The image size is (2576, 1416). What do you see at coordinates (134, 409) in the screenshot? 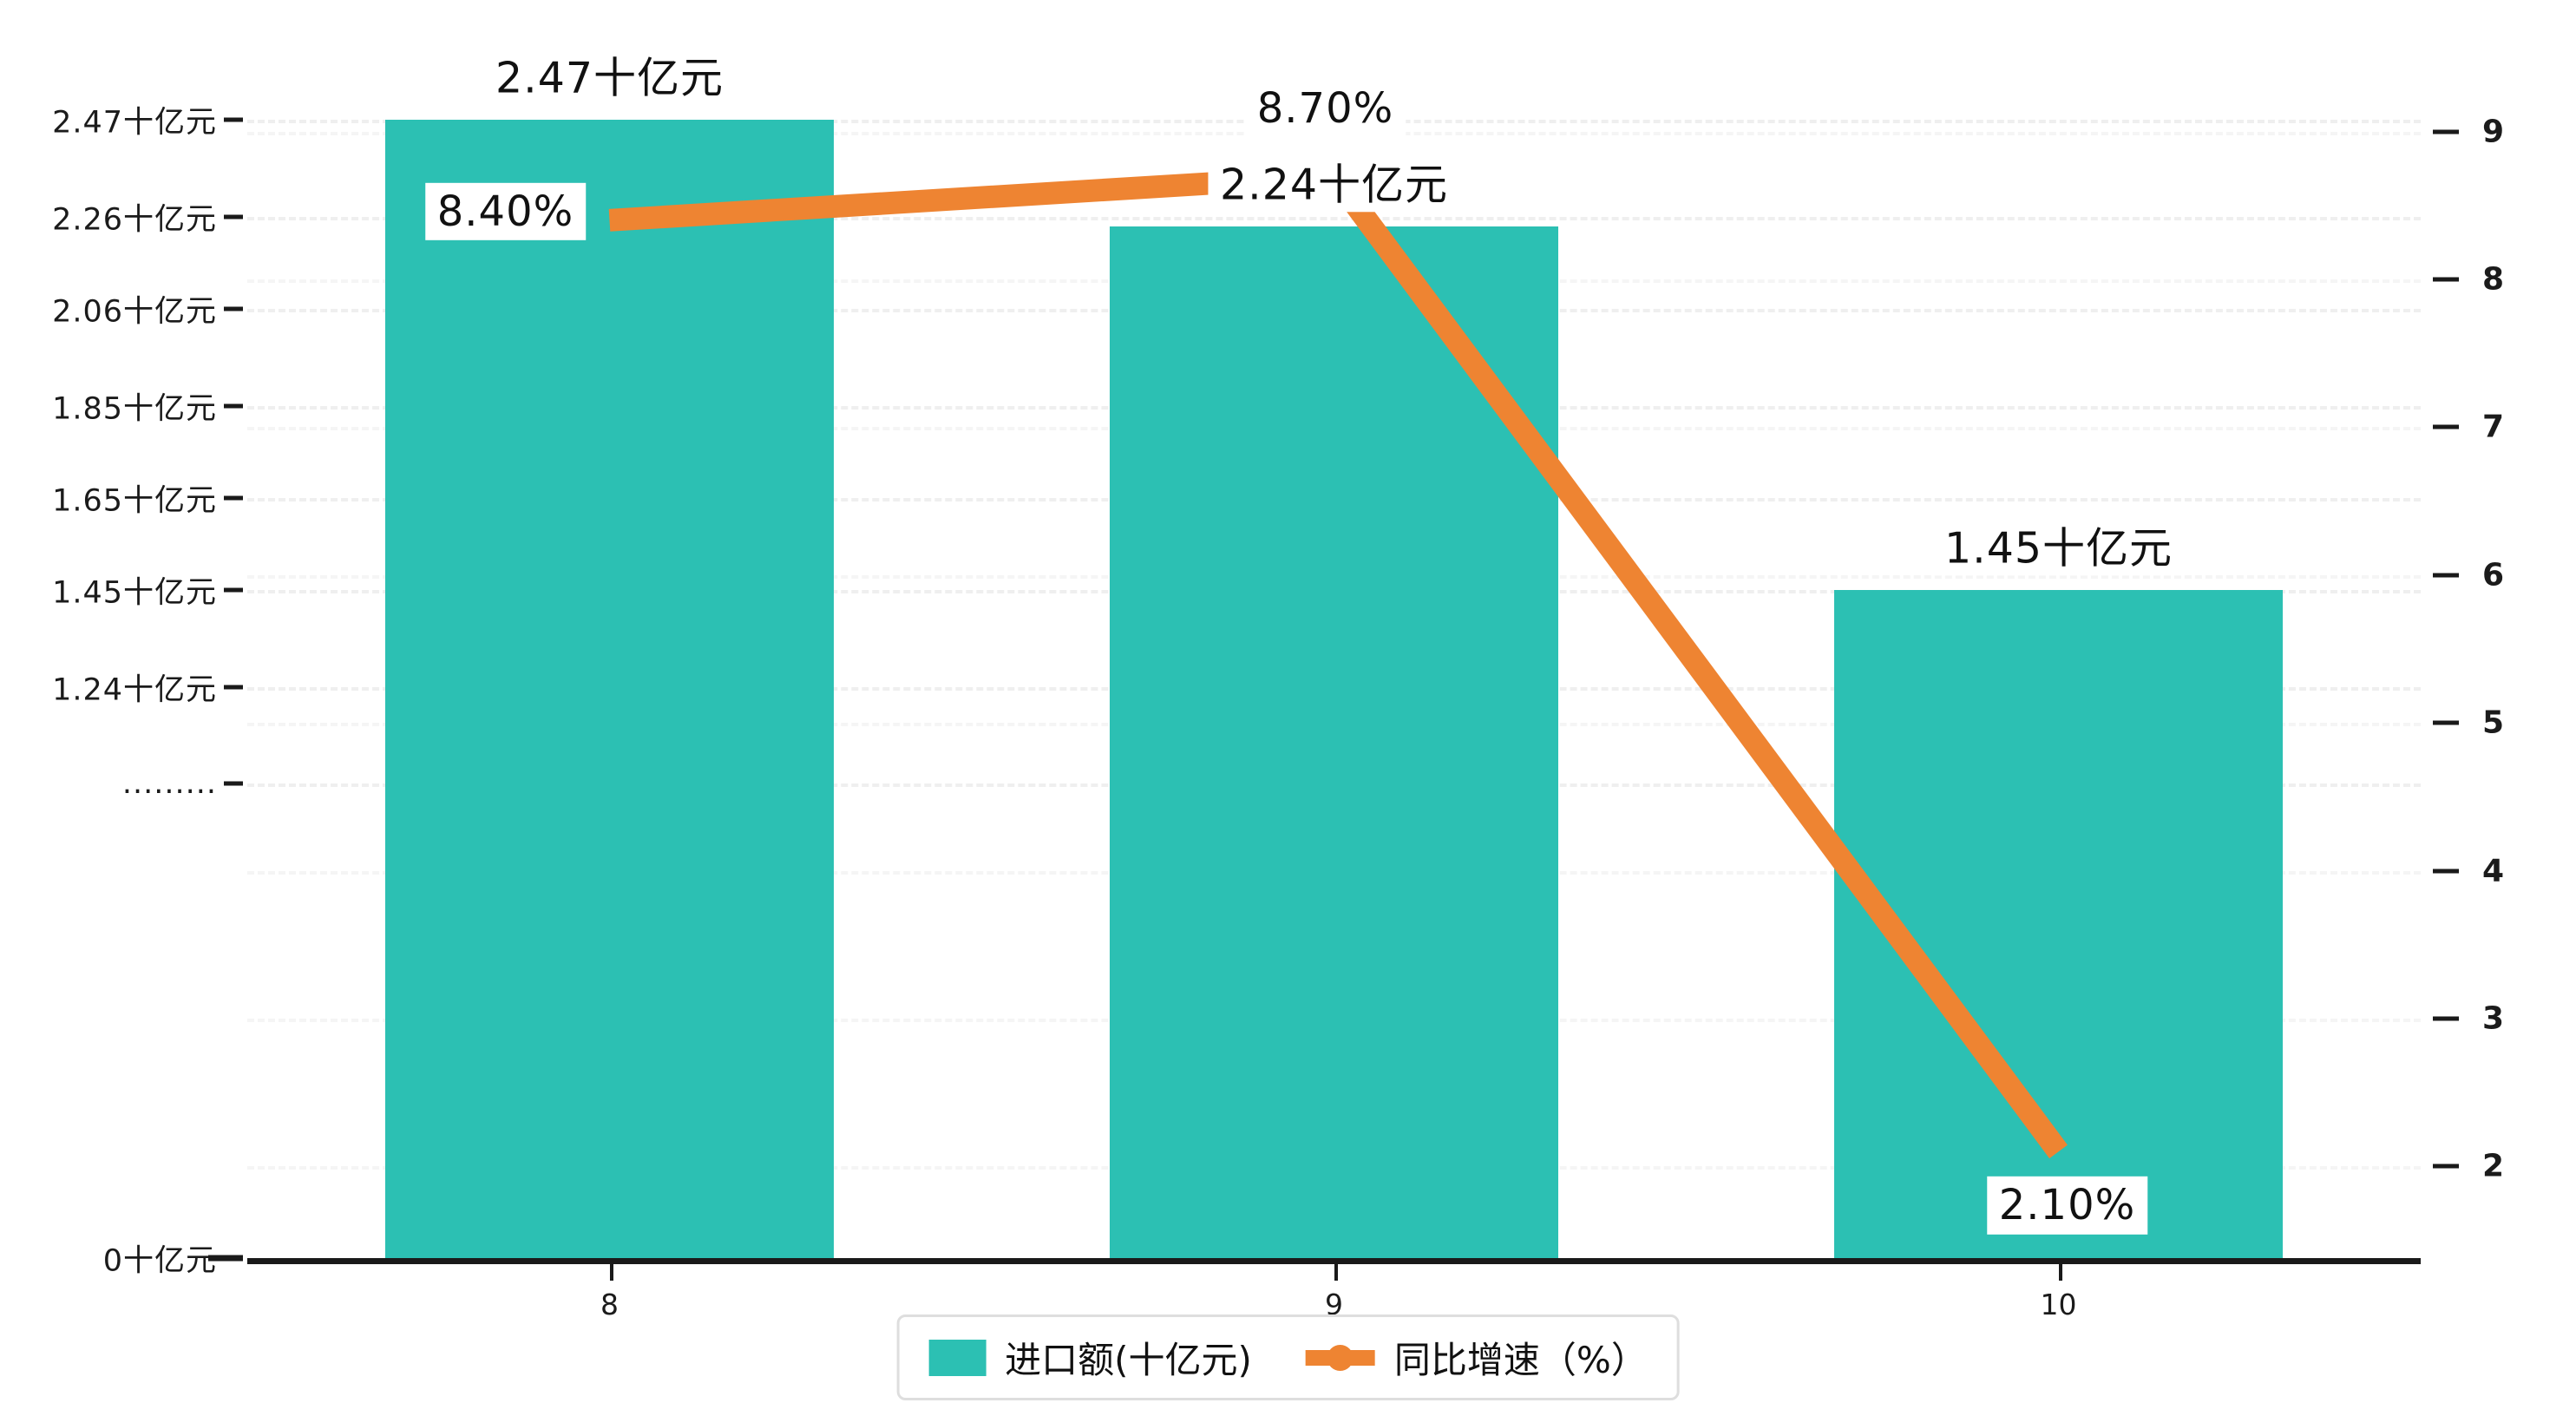
I see `y-axis-left-label: 1.85十亿元` at bounding box center [134, 409].